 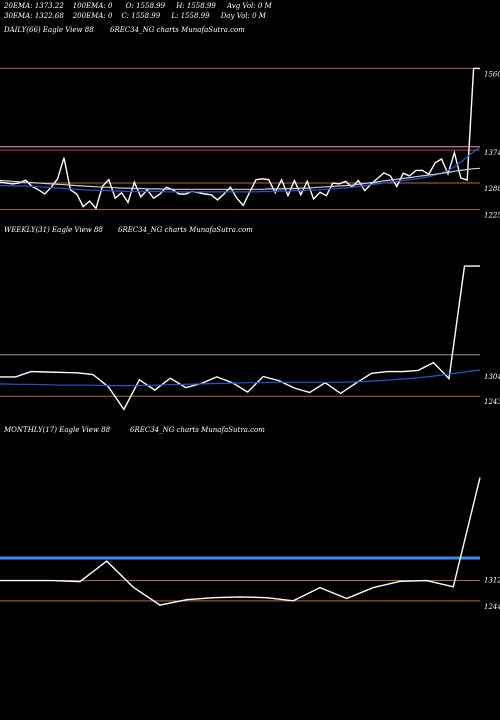 What do you see at coordinates (492, 153) in the screenshot?
I see `daily-y-tick-1: 1374` at bounding box center [492, 153].